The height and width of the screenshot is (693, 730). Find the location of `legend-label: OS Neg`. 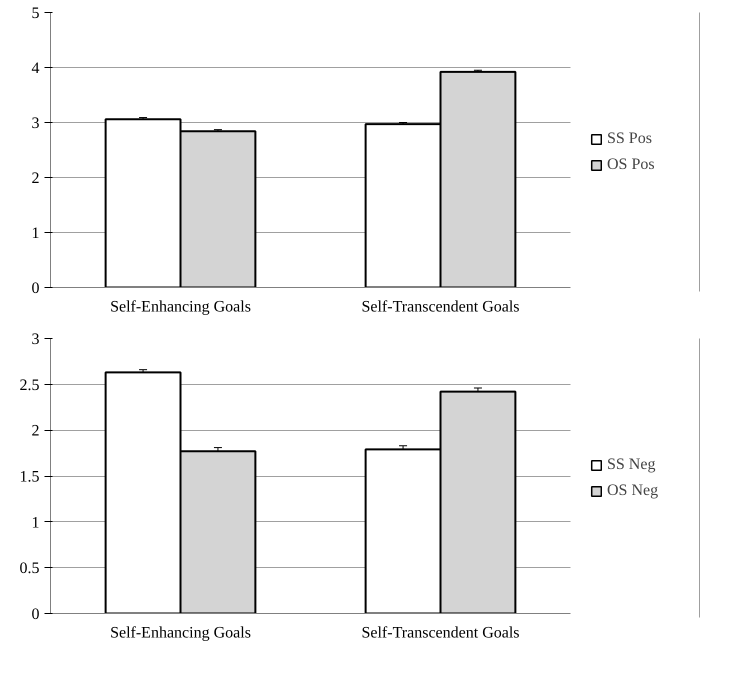

legend-label: OS Neg is located at coordinates (632, 491).